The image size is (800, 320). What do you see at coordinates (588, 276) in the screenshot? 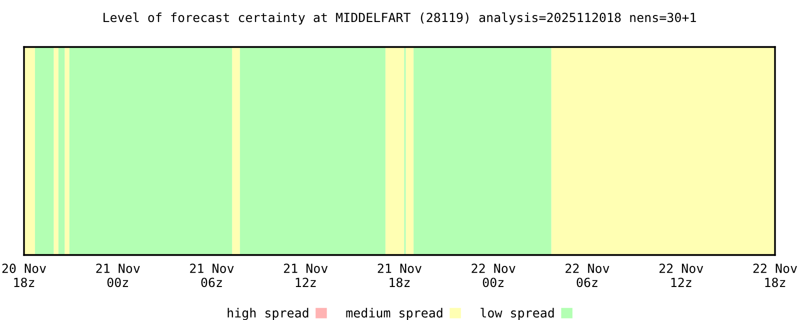
I see `x-tick-label: 22 Nov 06z` at bounding box center [588, 276].